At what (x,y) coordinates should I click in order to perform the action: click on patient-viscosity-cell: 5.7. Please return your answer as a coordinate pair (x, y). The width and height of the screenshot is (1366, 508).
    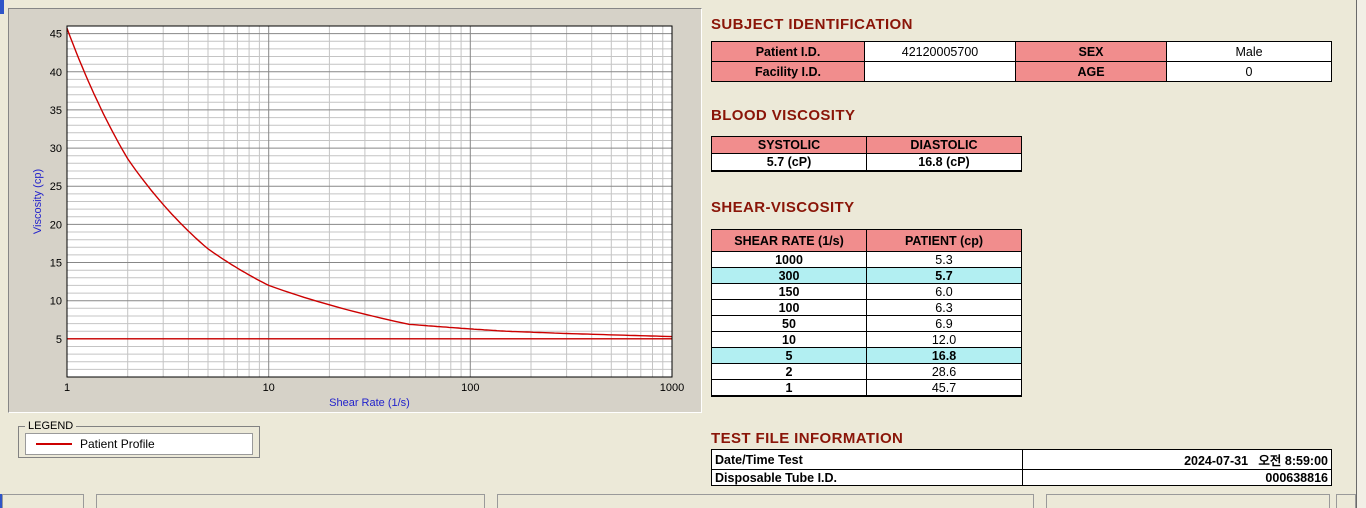
    Looking at the image, I should click on (944, 275).